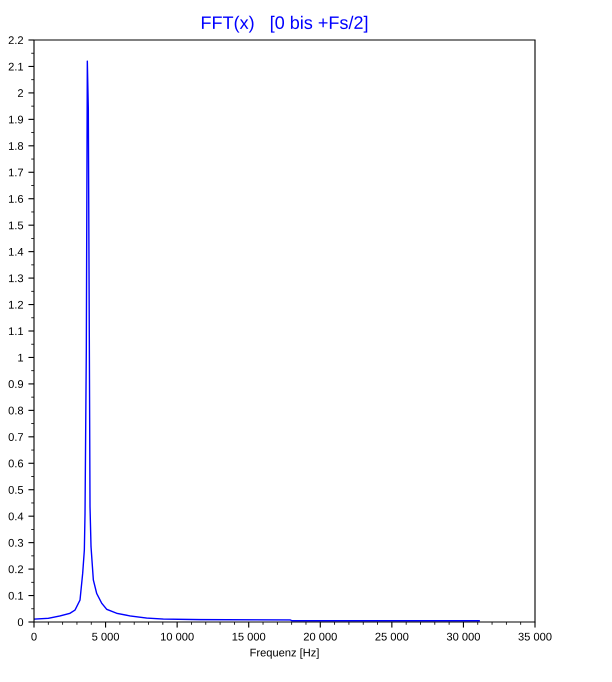  Describe the element at coordinates (285, 24) in the screenshot. I see `chart-title: FFT(x) [0 bis +Fs/2]` at that location.